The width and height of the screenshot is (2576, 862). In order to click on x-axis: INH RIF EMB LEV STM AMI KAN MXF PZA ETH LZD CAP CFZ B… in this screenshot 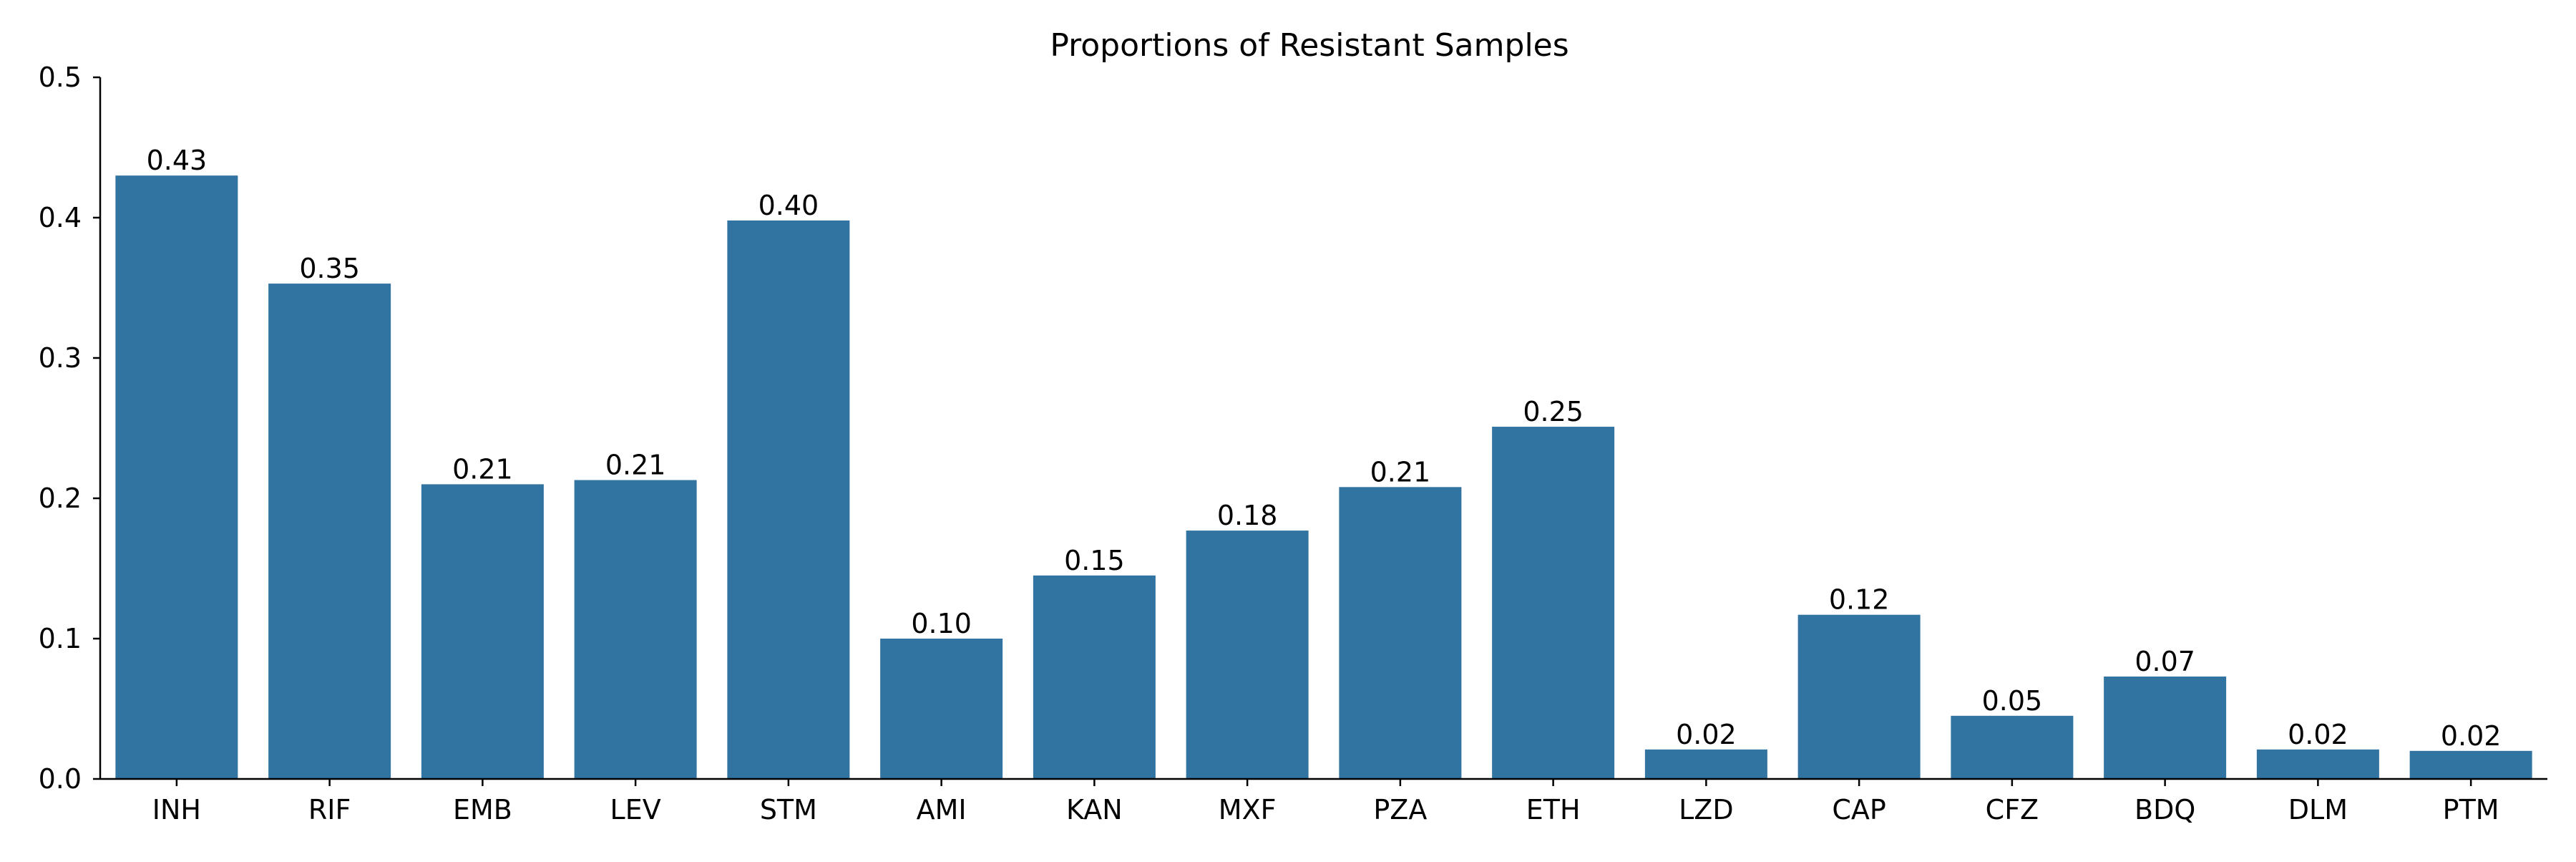, I will do `click(1323, 801)`.